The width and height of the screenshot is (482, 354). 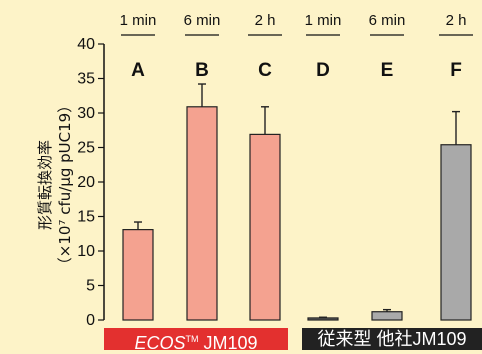 I want to click on top-labels: 1 min A 6 min B 2 h C 1 min D 6 min E 2 h F, so click(x=296, y=46).